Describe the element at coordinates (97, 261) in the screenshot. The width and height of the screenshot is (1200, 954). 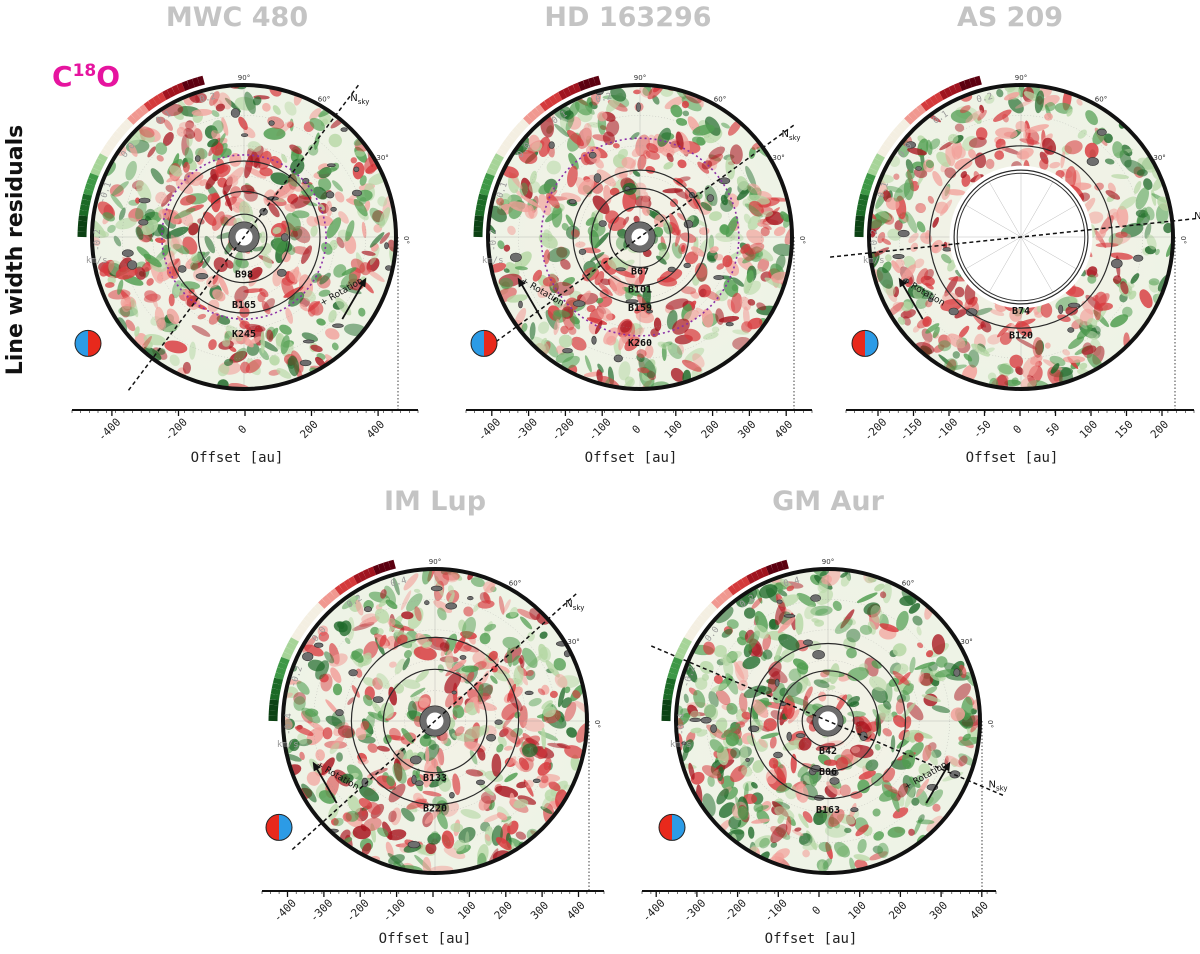
I see `colorbar-unit: km/s` at that location.